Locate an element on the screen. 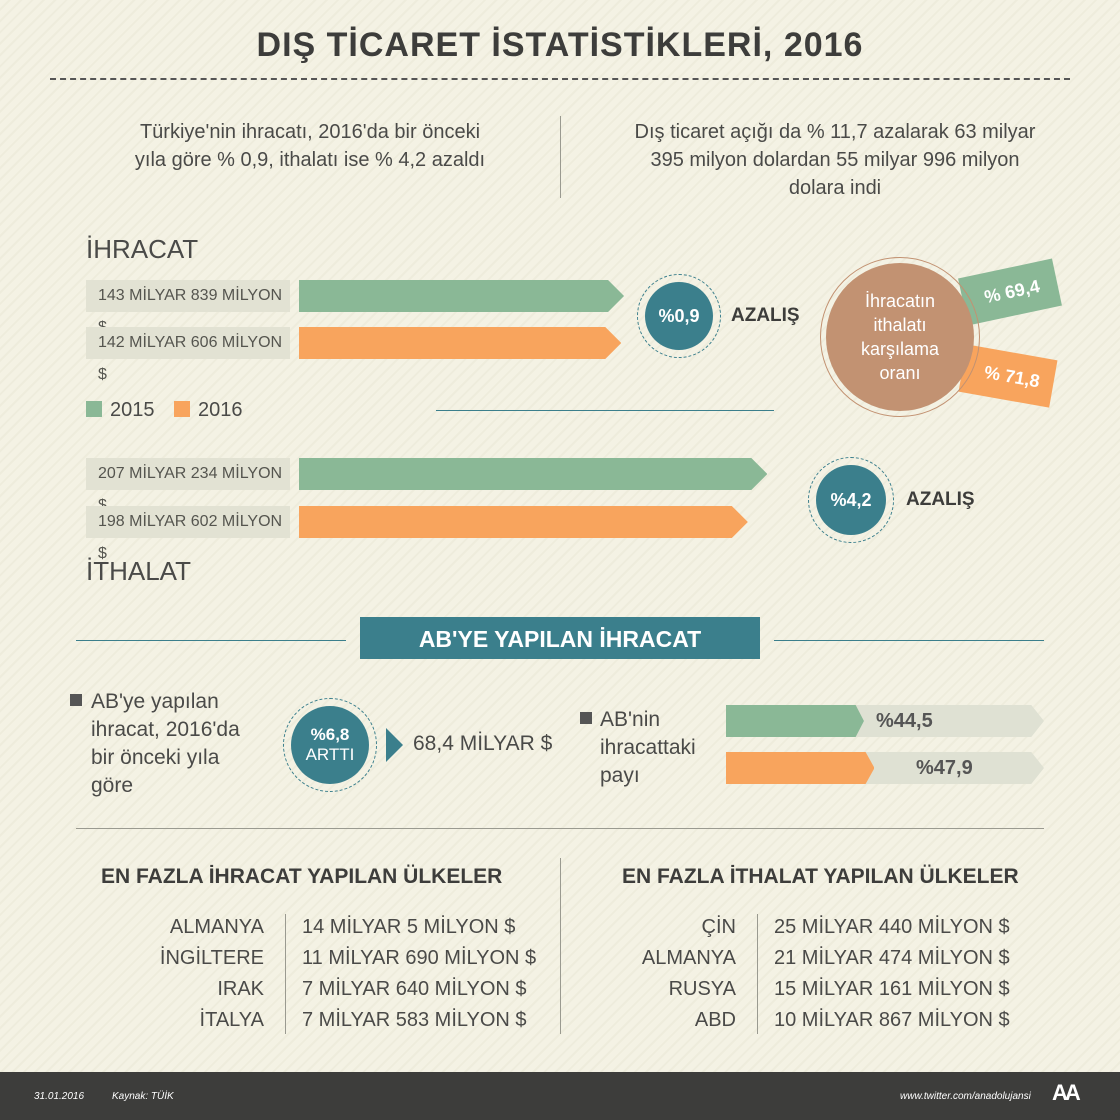 The height and width of the screenshot is (1120, 1120). legend-2015: 2015 is located at coordinates (120, 410).